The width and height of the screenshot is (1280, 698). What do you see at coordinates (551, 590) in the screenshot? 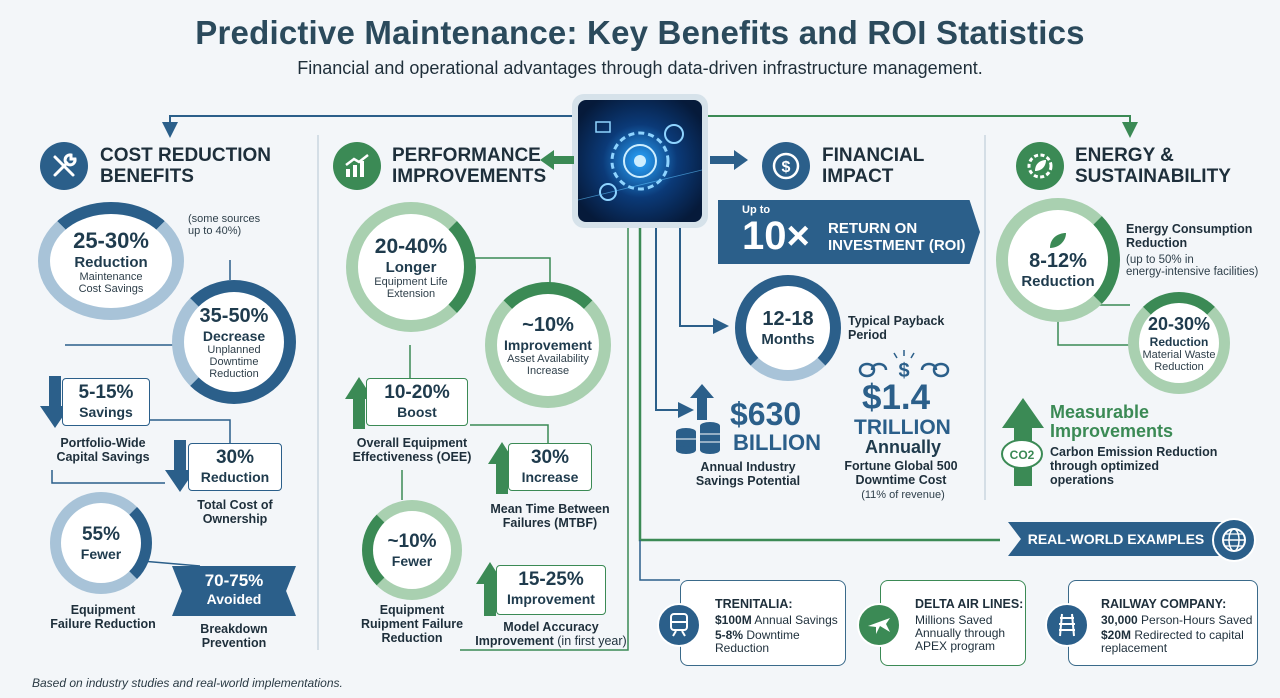
I see `perf-box-accuracy: 15-25% Improvement` at bounding box center [551, 590].